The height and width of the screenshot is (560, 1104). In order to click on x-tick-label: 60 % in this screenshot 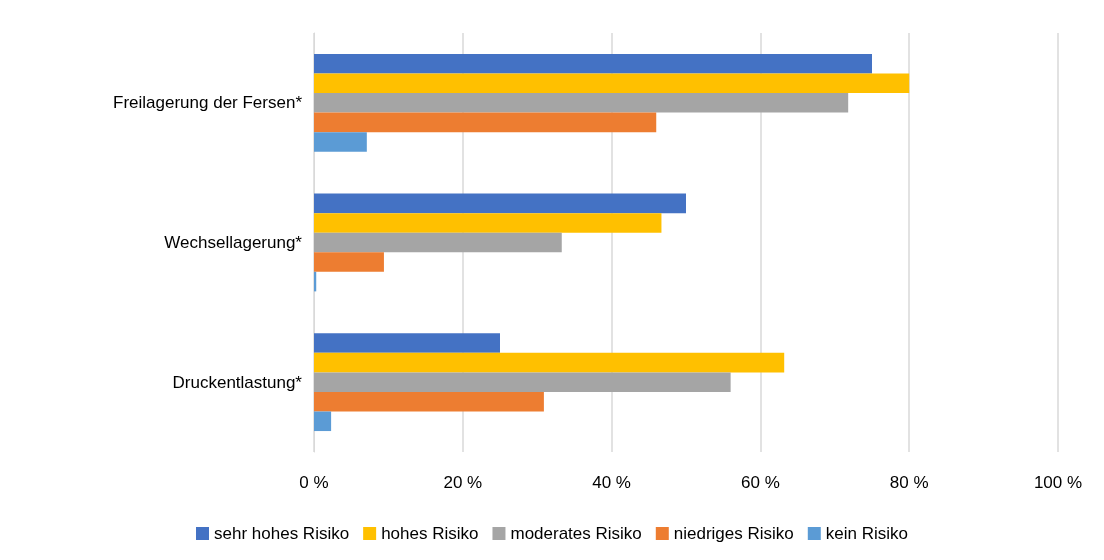, I will do `click(760, 482)`.